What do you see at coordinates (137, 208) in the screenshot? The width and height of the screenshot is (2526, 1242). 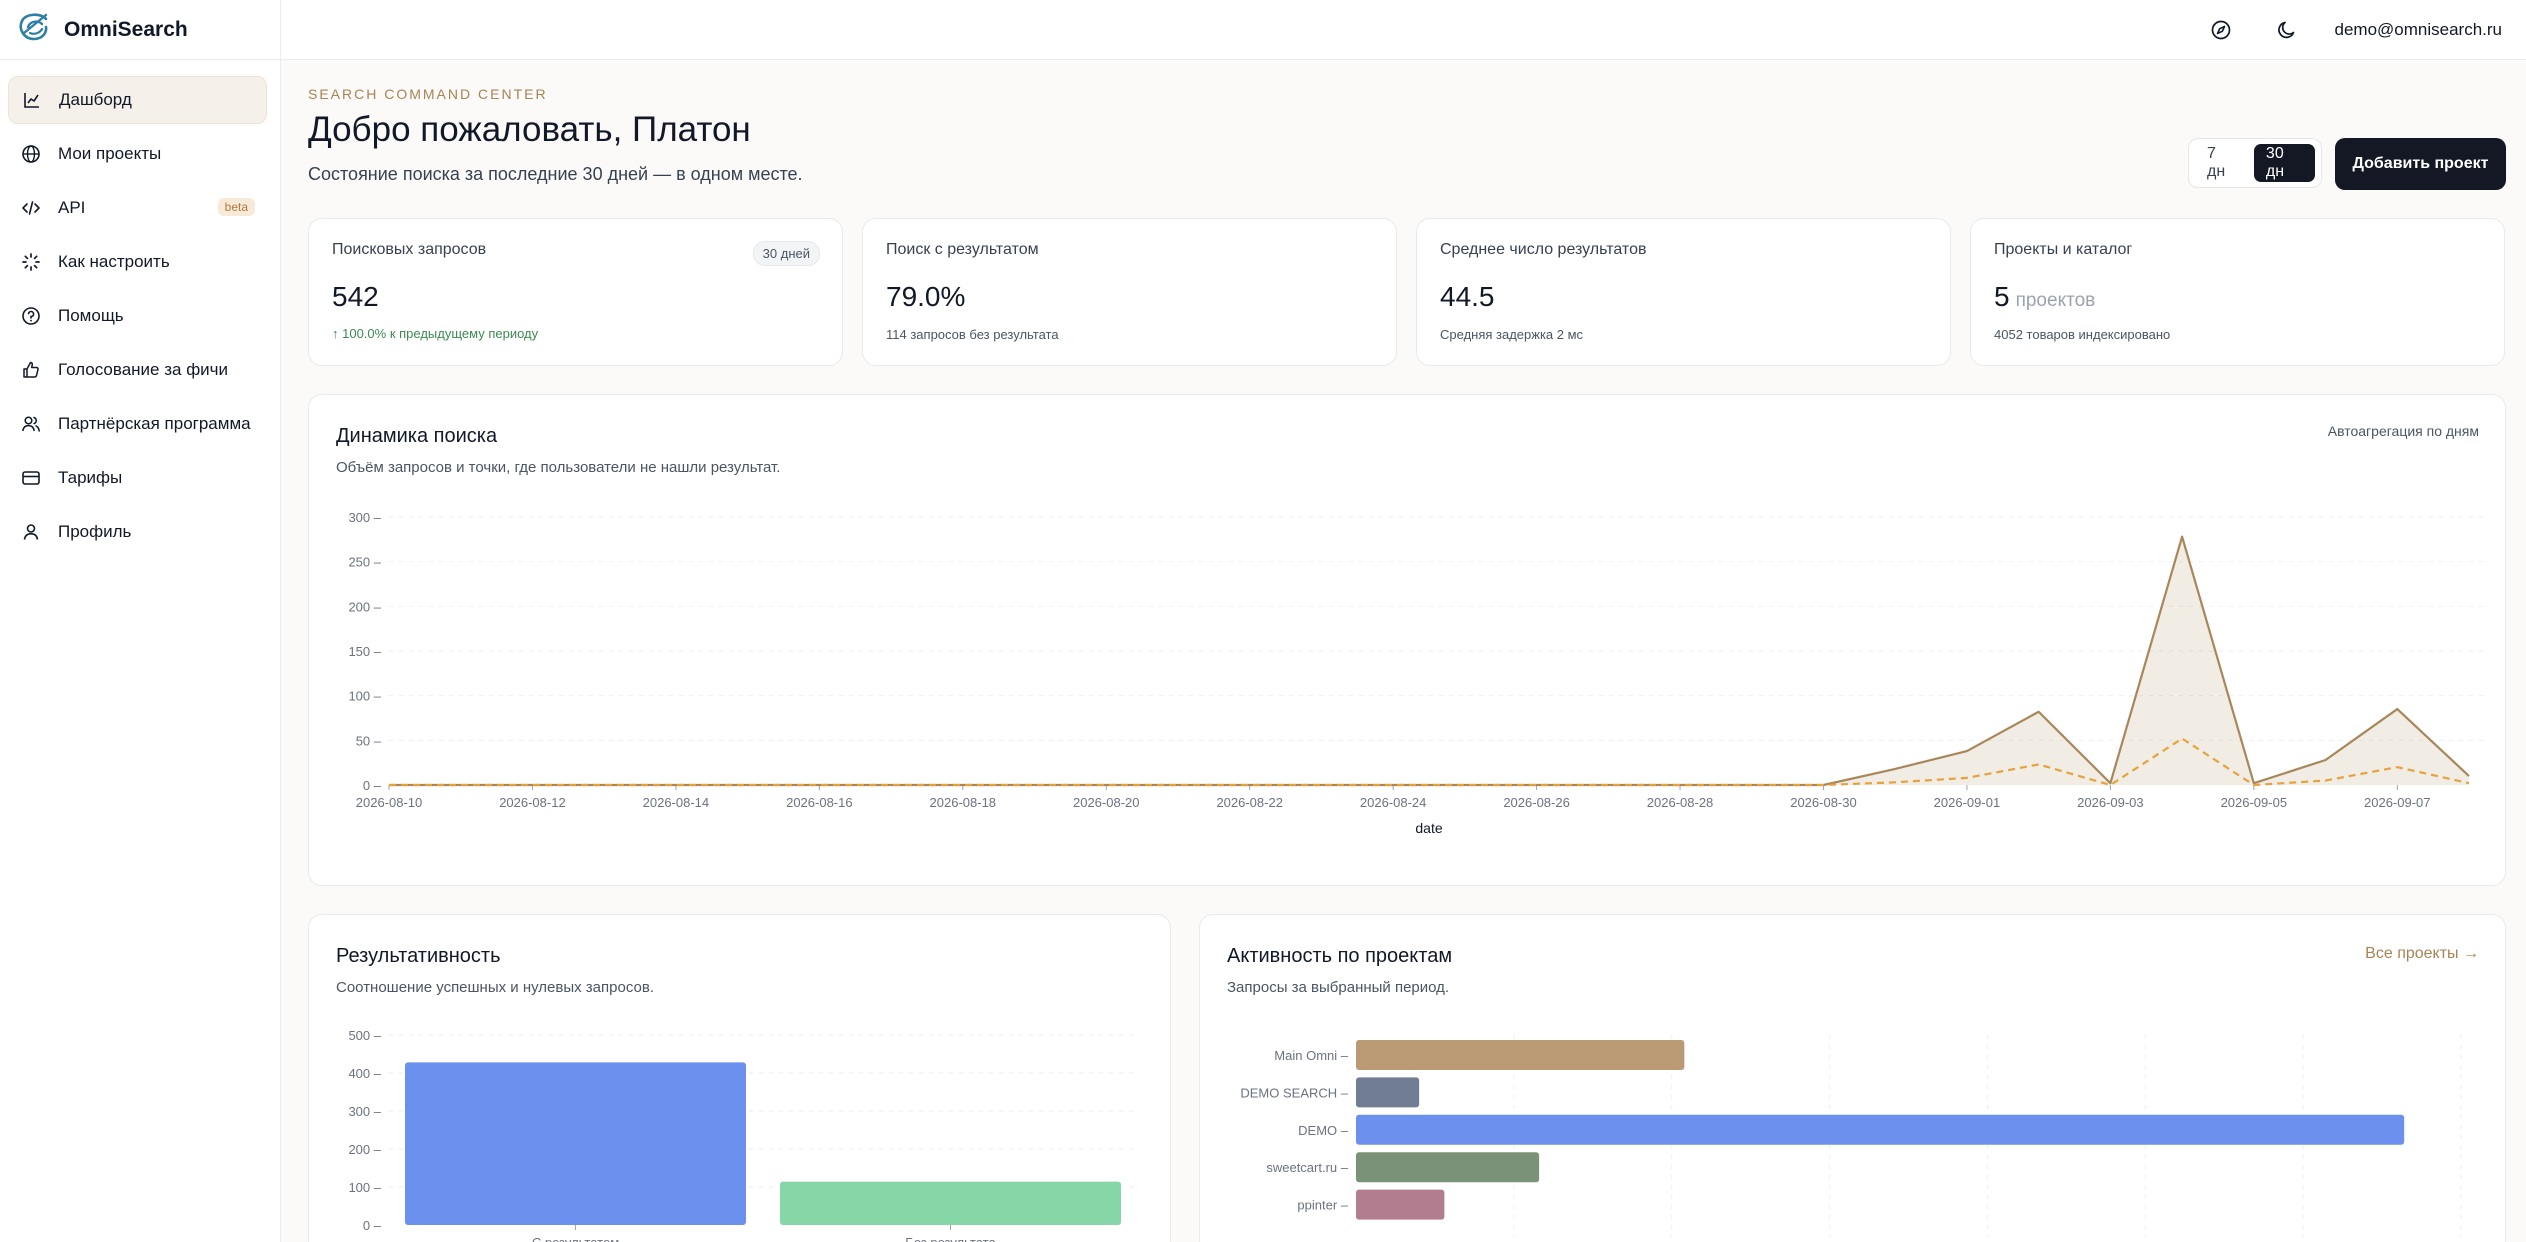 I see `sidebar-item-api: API beta` at bounding box center [137, 208].